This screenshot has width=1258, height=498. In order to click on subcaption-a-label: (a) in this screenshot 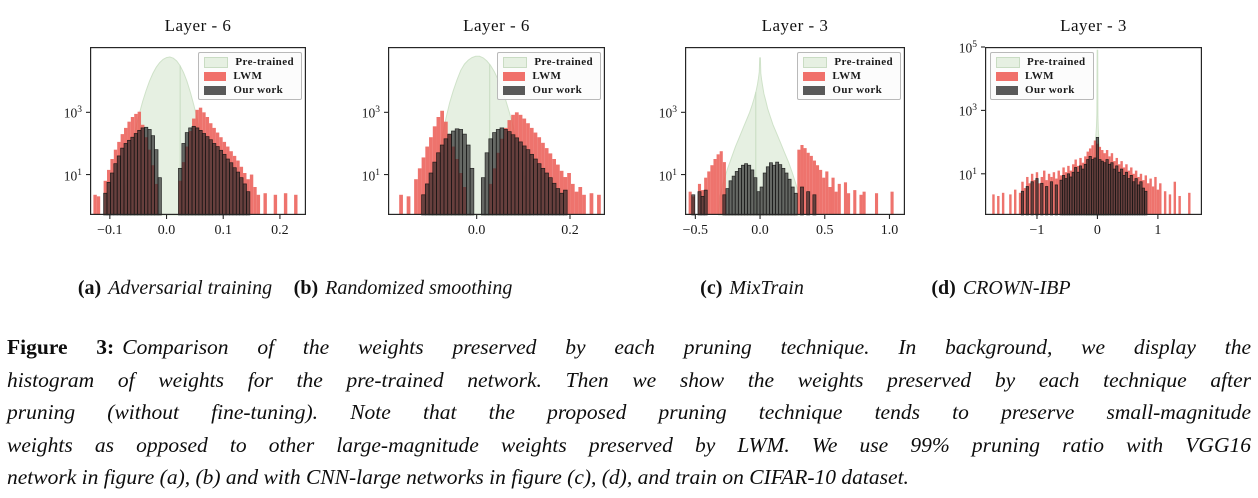, I will do `click(89, 288)`.